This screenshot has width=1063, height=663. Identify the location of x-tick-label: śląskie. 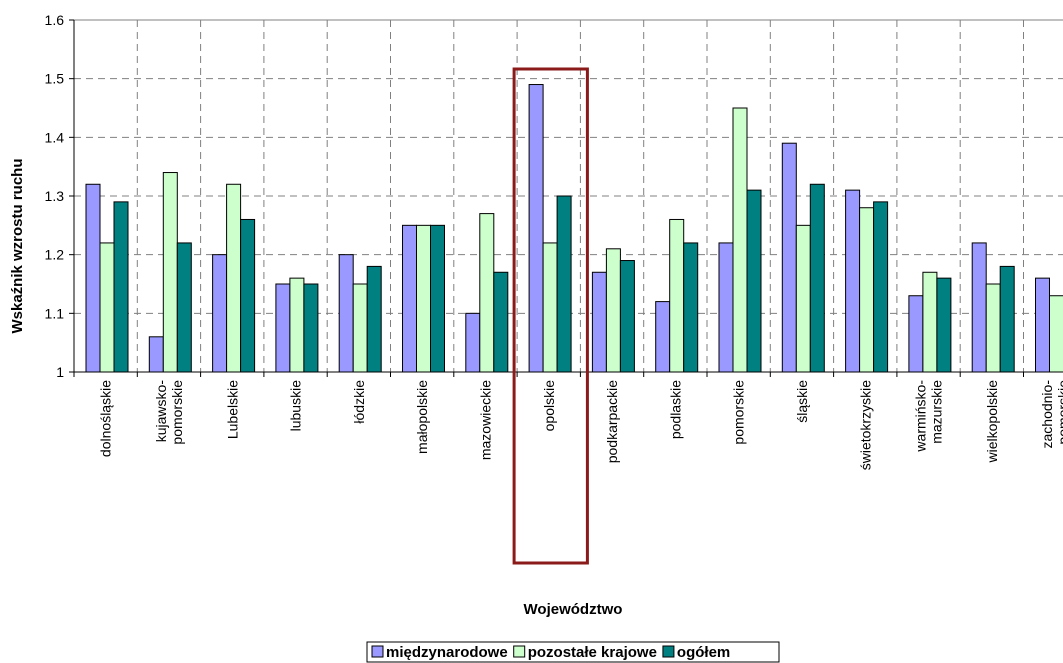
(802, 401).